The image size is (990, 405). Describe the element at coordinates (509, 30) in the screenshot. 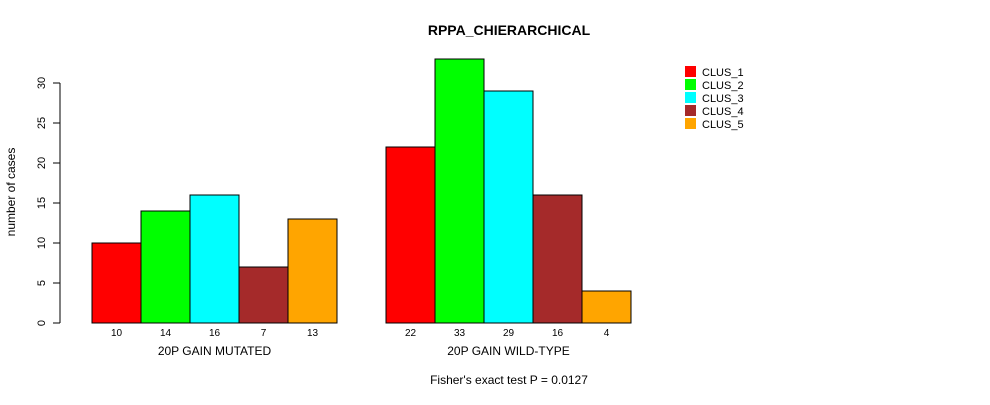

I see `chart-title: RPPA_CHIERARCHICAL` at that location.